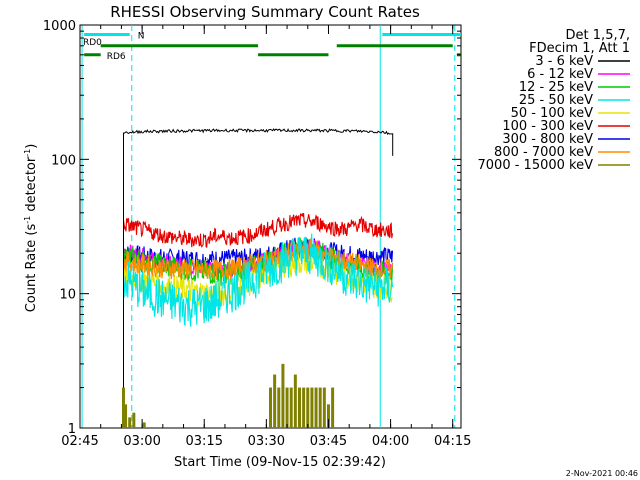 The image size is (640, 480). What do you see at coordinates (552, 113) in the screenshot?
I see `legend-entry-label: 50 - 100 keV` at bounding box center [552, 113].